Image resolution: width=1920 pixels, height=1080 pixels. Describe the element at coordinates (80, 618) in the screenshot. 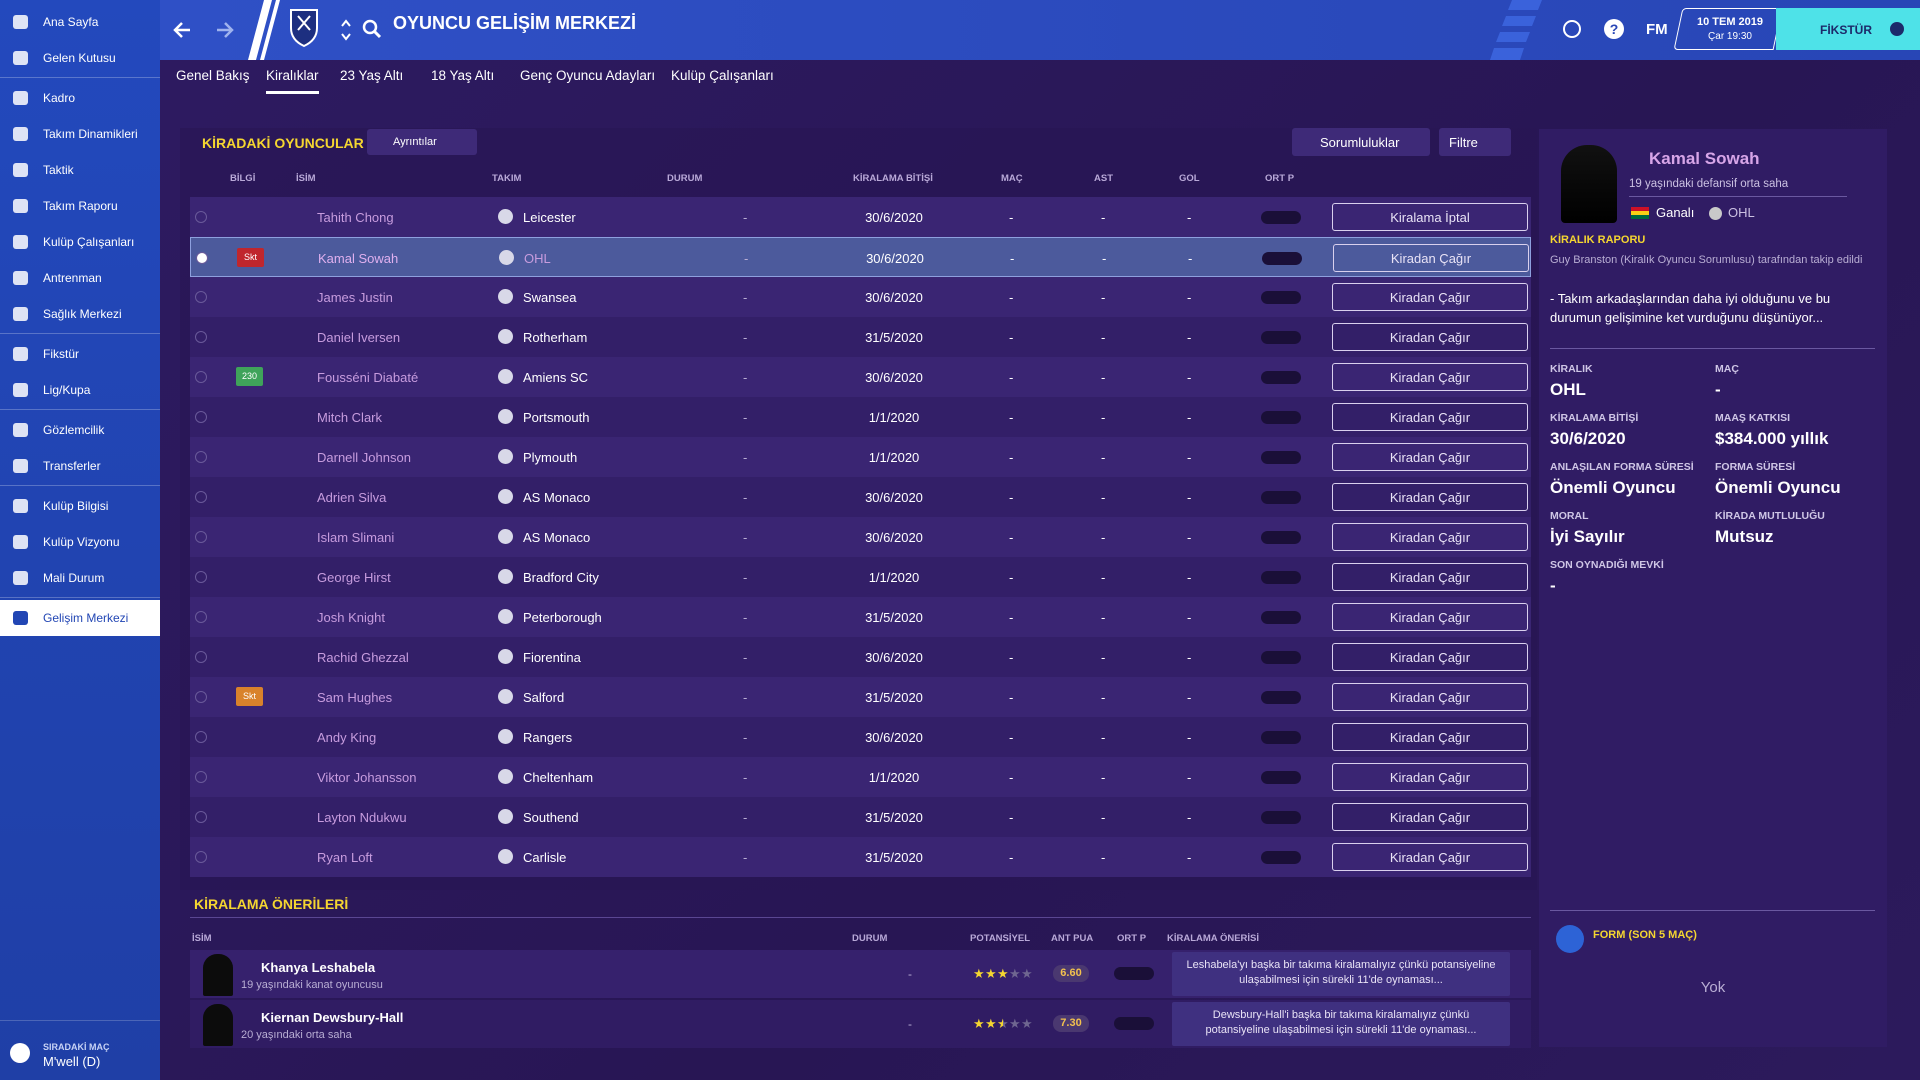

I see `nav-item: Gelişim Merkezi` at that location.